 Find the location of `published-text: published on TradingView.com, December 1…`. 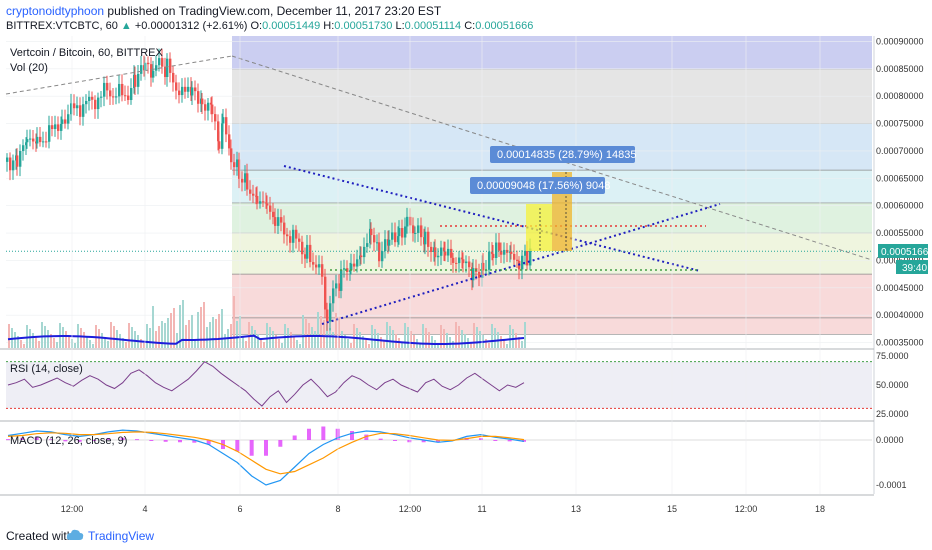

published-text: published on TradingView.com, December 1… is located at coordinates (274, 11).